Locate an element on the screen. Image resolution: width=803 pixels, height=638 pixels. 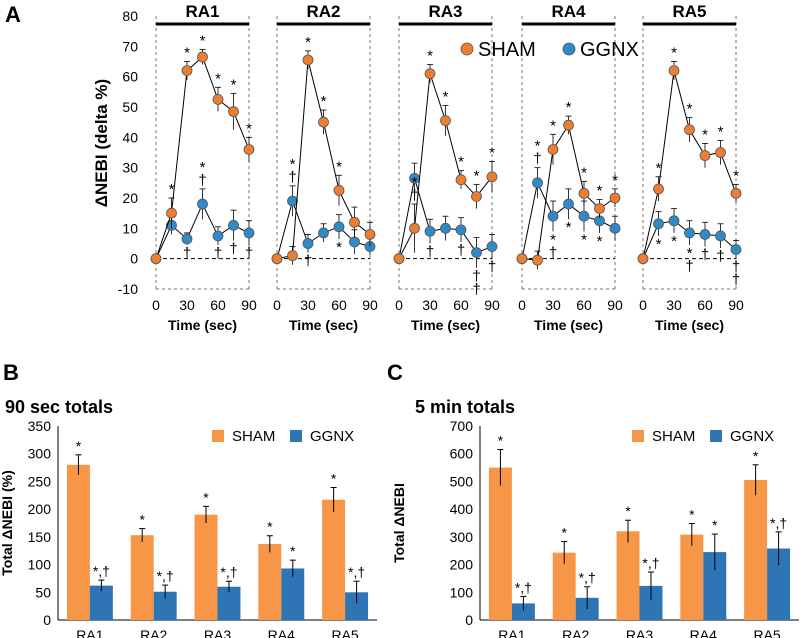
panel-a-y-tick-label: 30 is located at coordinates (130, 168).